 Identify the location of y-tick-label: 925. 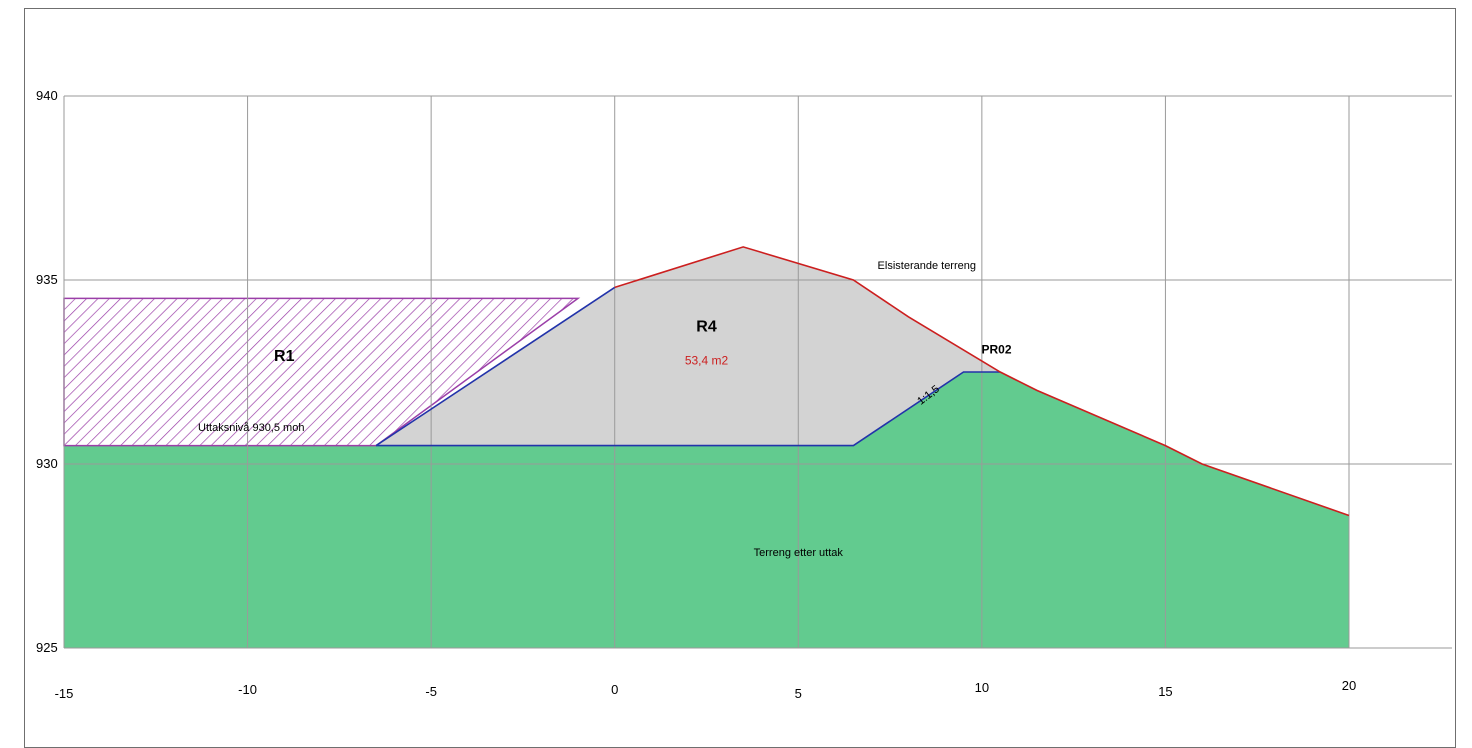
(47, 647).